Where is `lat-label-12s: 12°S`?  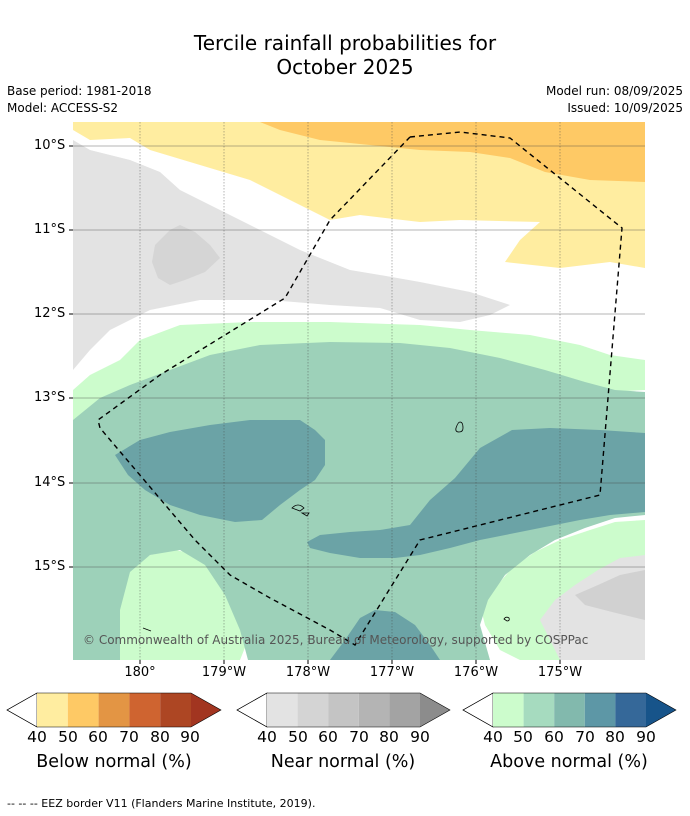 lat-label-12s: 12°S is located at coordinates (50, 313).